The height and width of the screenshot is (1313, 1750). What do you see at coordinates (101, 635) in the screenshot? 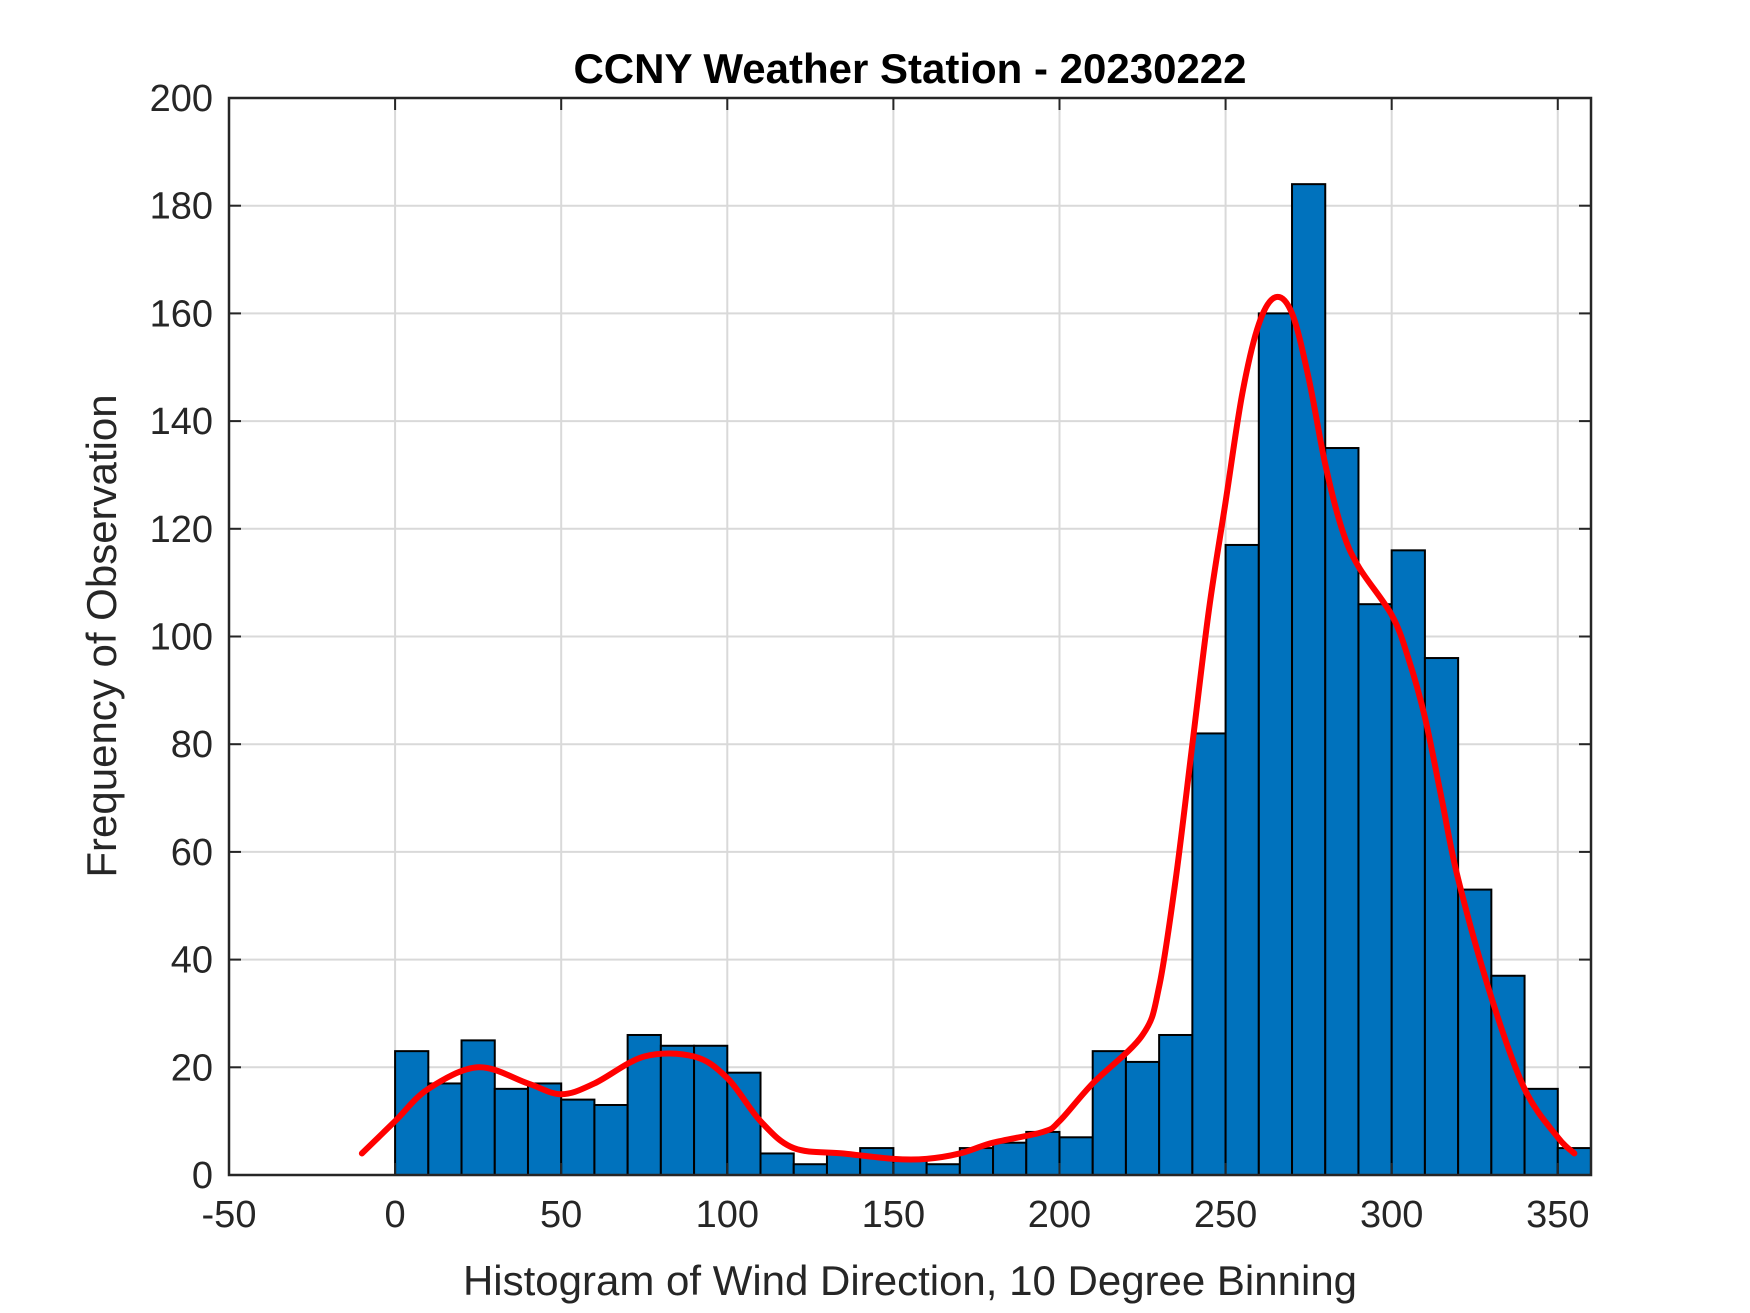
I see `y-axis-label: Frequency of Observation` at bounding box center [101, 635].